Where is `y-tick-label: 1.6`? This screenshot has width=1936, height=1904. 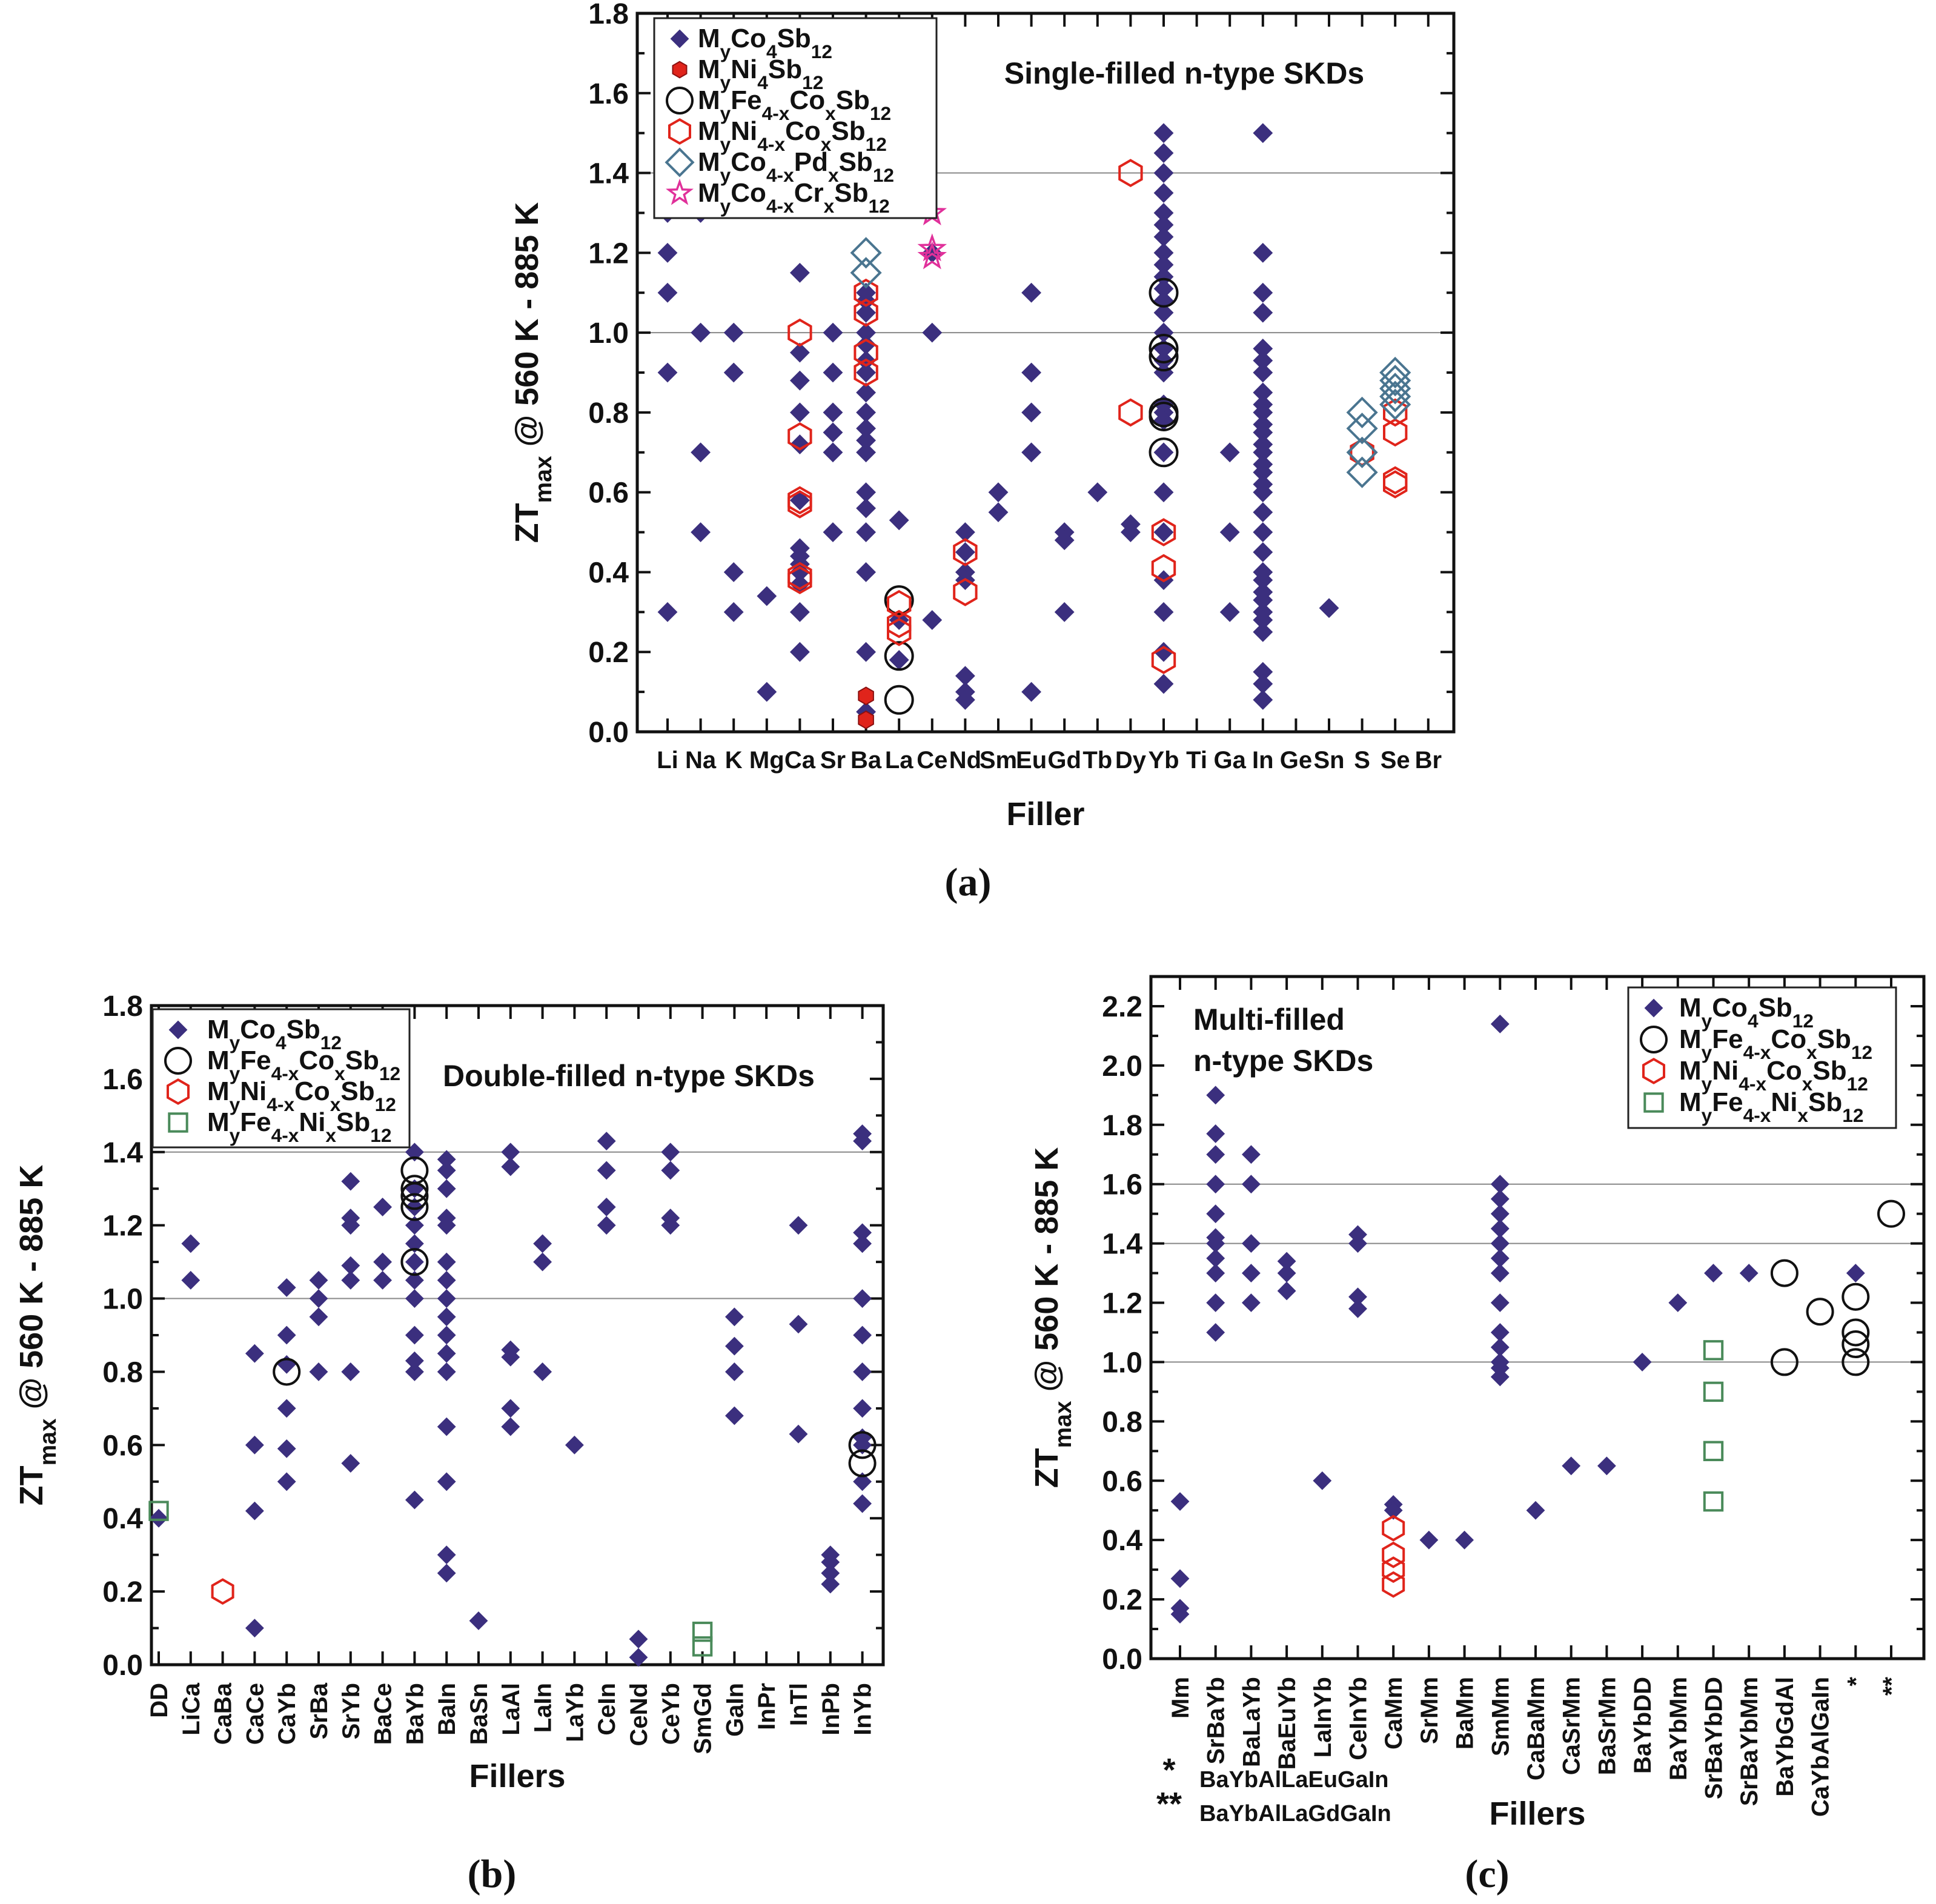
y-tick-label: 1.6 is located at coordinates (1122, 1185).